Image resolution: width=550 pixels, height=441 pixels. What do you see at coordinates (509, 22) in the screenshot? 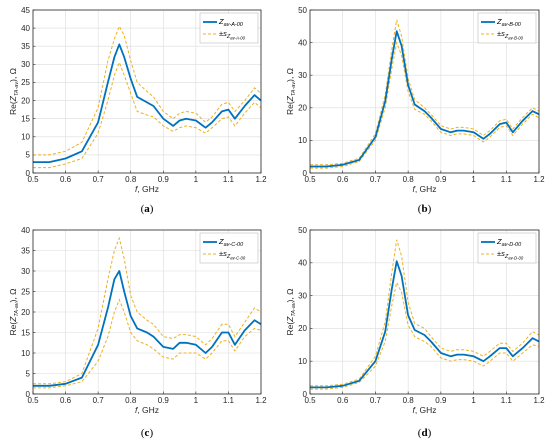
I see `legend-label-mean: Zav-B-00` at bounding box center [509, 22].